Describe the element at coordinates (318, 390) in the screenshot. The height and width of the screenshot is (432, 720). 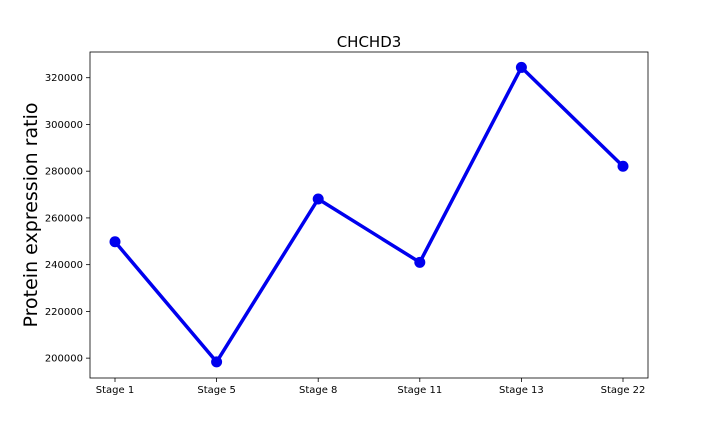
I see `x-tick-label: Stage 8` at that location.